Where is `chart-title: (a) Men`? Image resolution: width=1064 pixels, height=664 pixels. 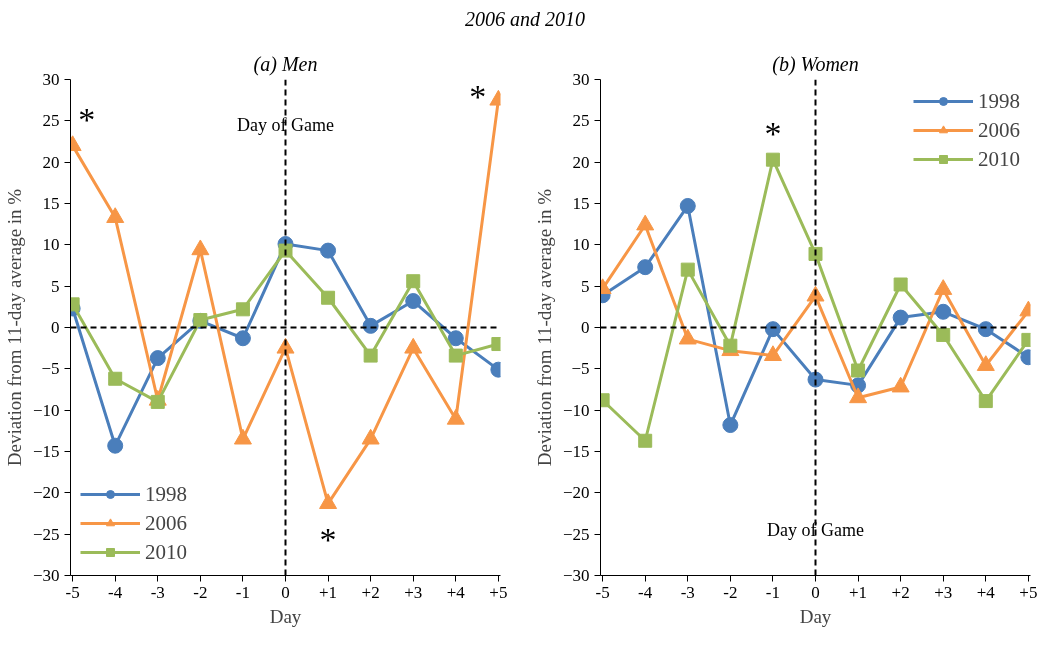 chart-title: (a) Men is located at coordinates (285, 64).